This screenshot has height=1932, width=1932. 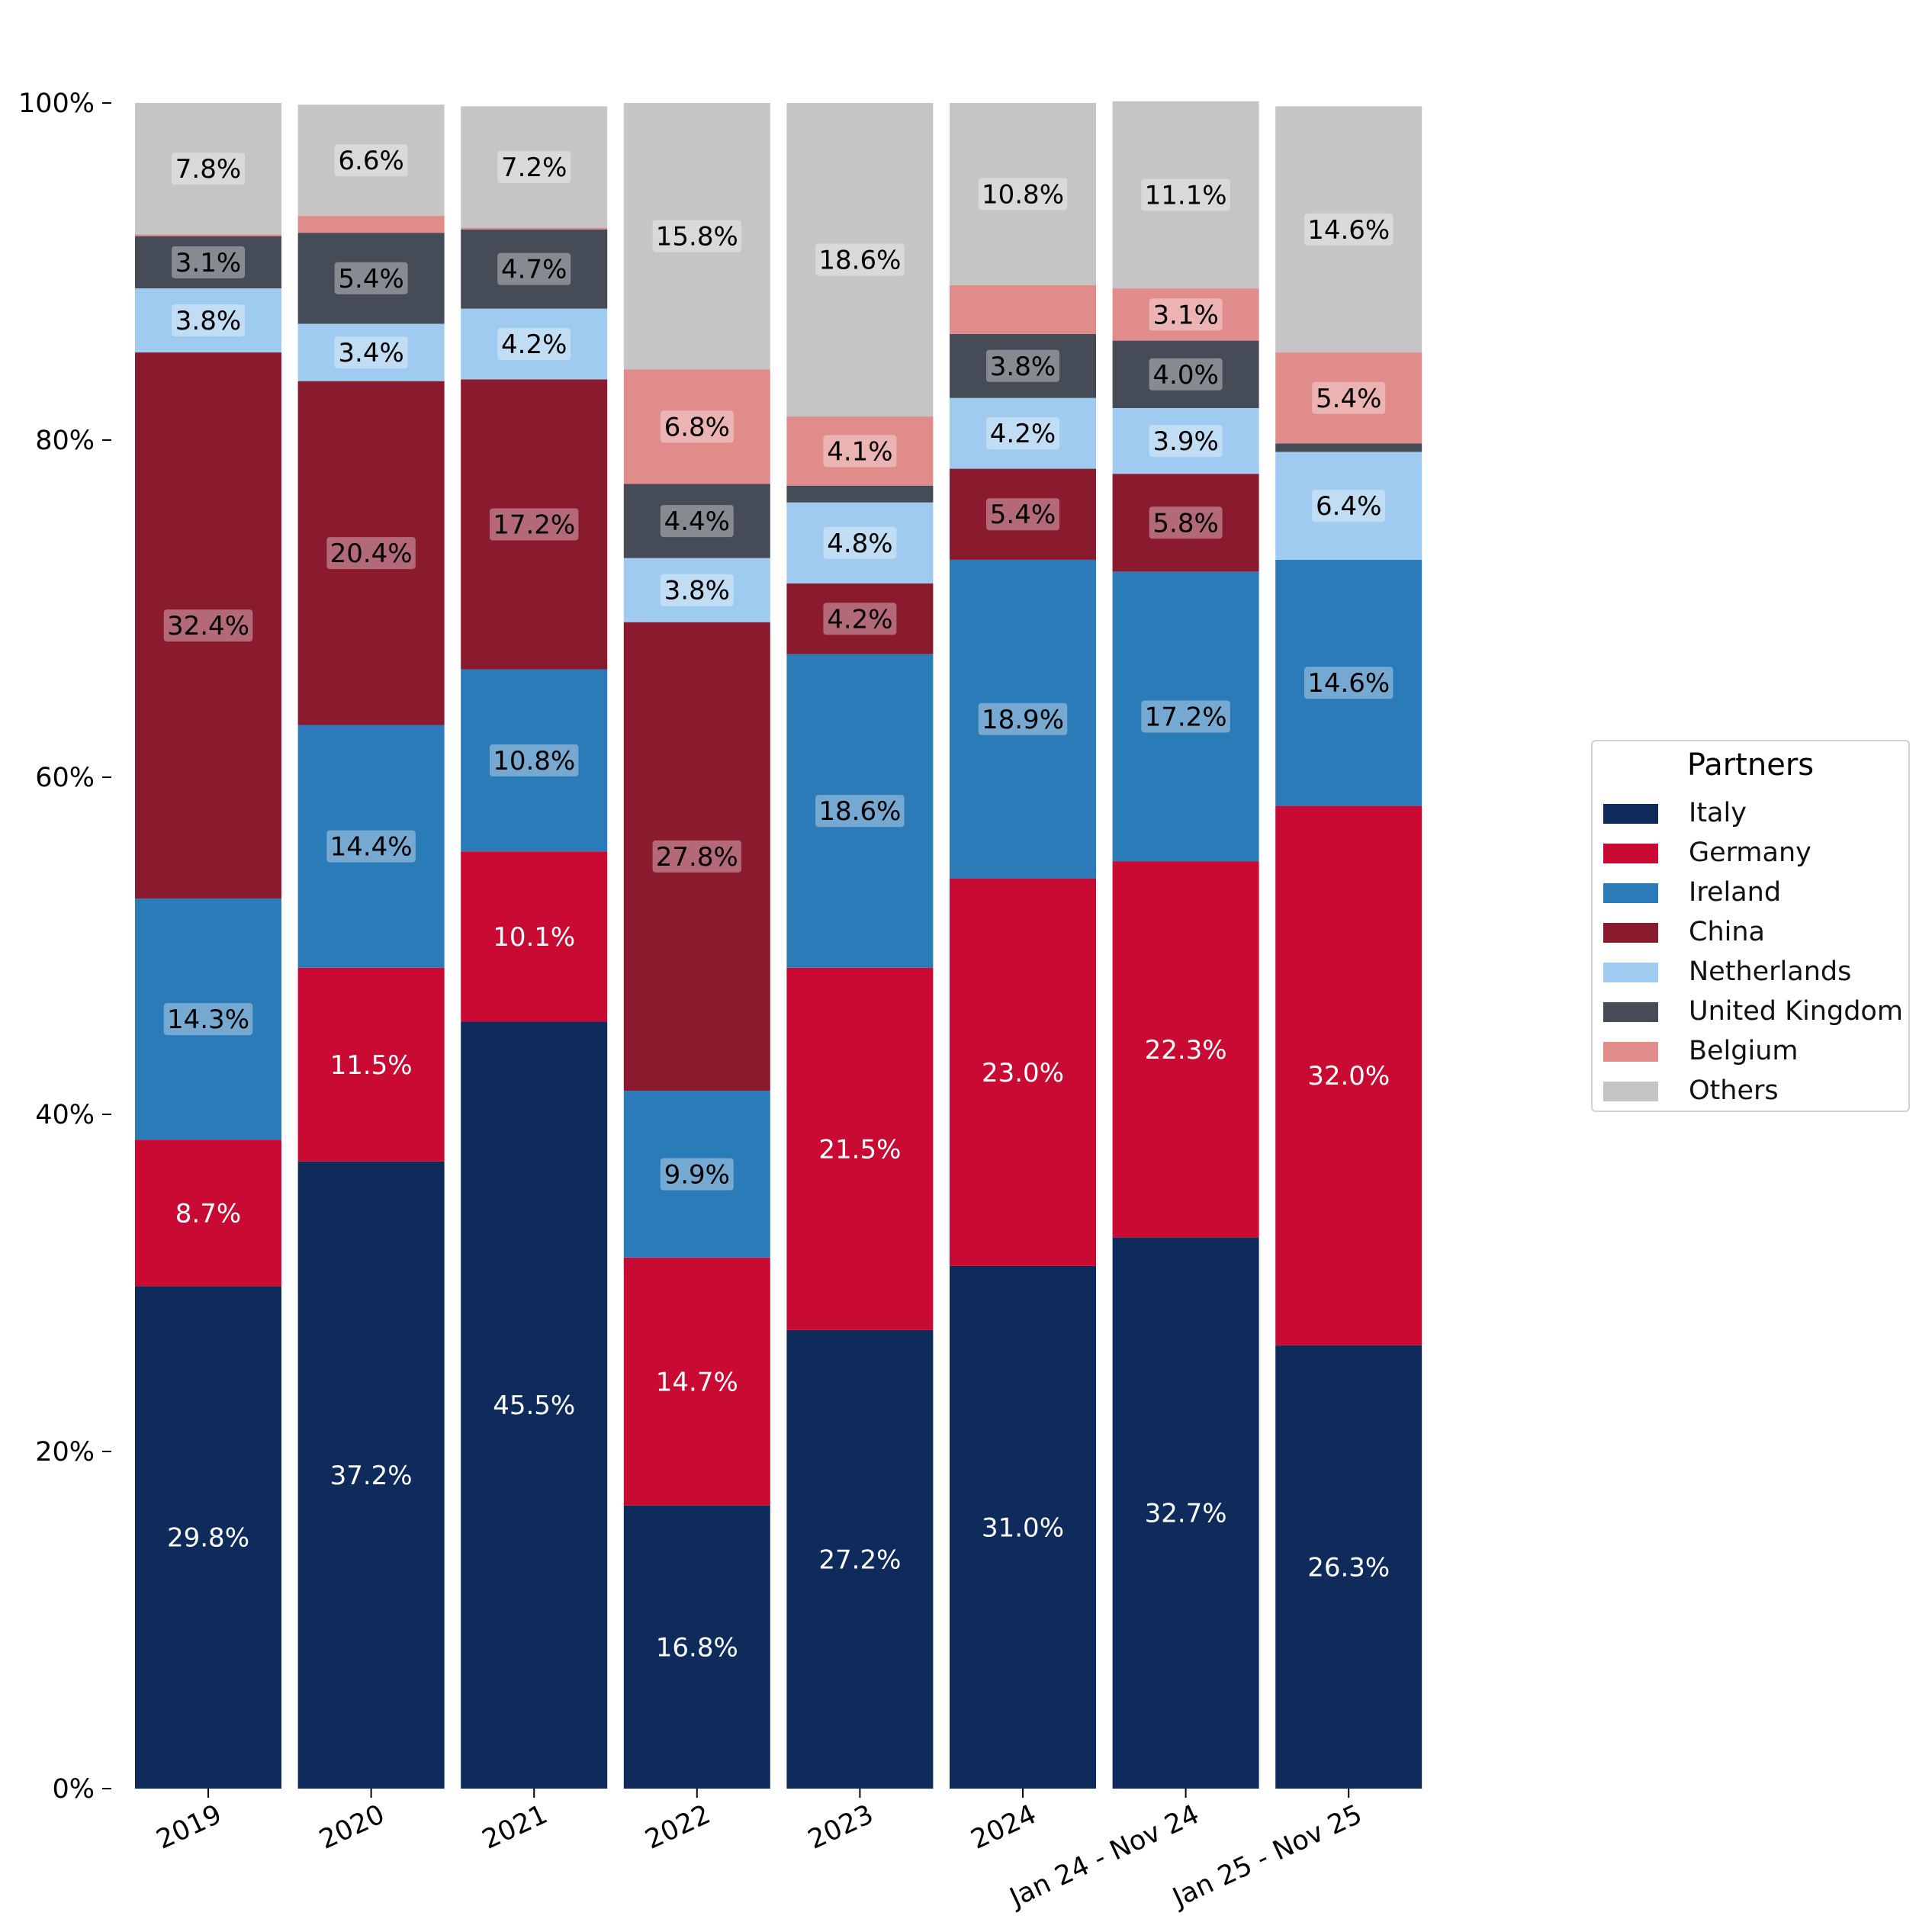 I want to click on segment-label: 3.8%, so click(x=1023, y=367).